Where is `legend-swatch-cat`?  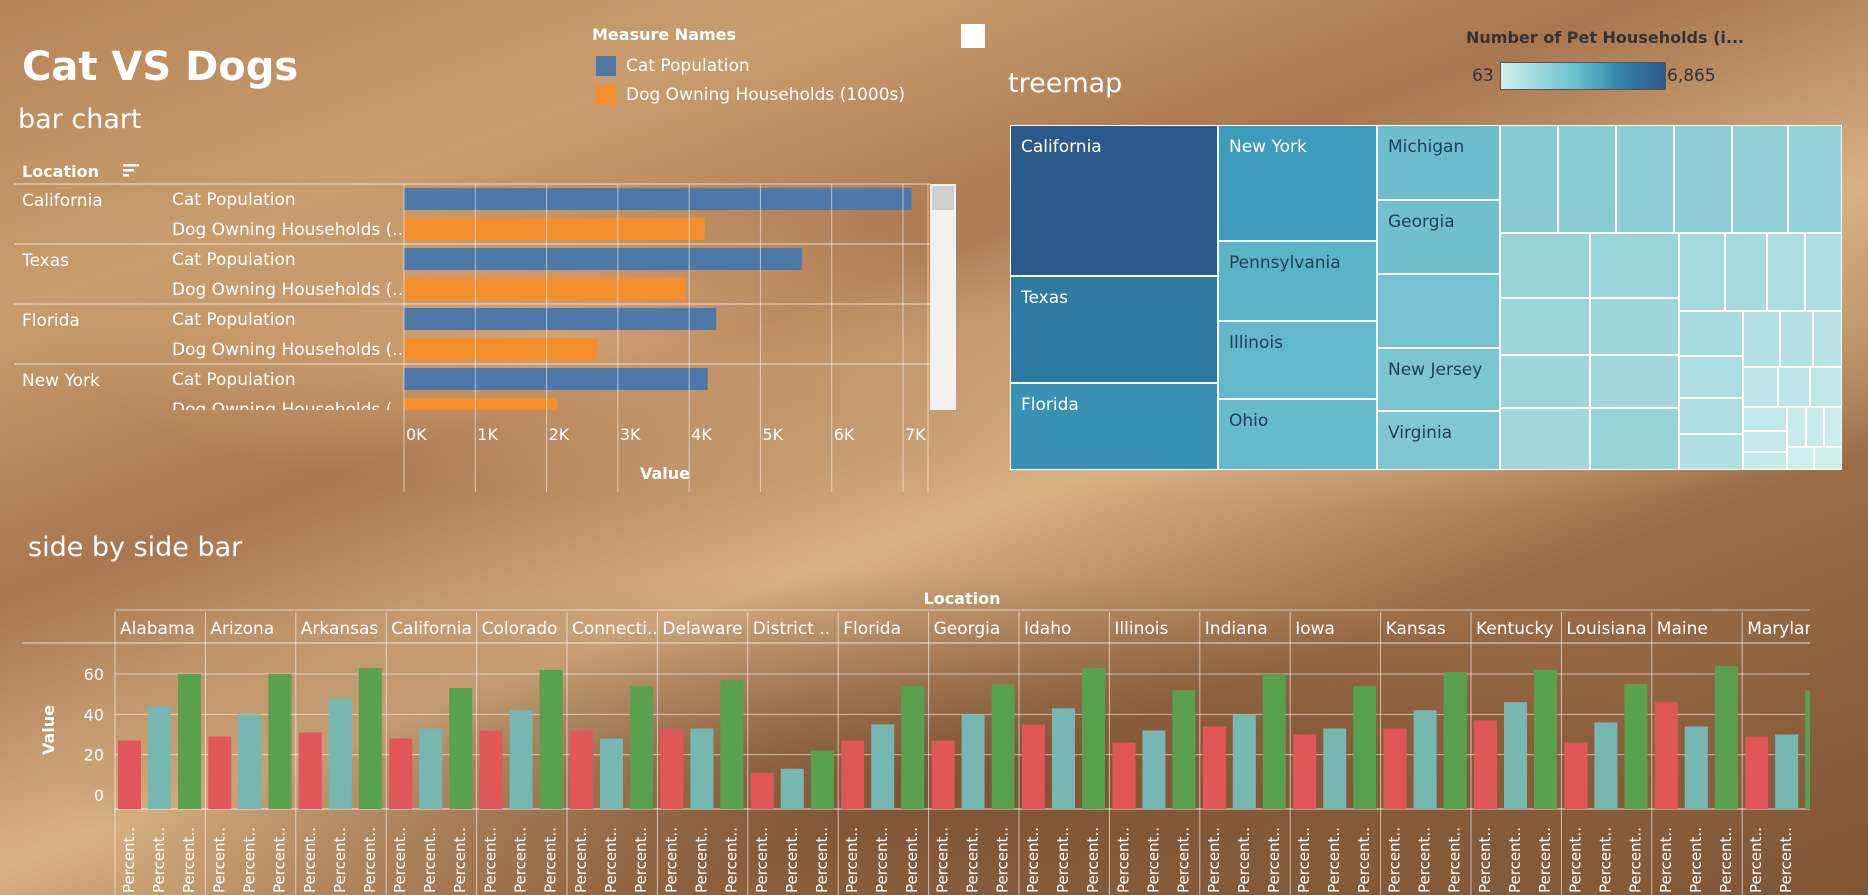 legend-swatch-cat is located at coordinates (606, 66).